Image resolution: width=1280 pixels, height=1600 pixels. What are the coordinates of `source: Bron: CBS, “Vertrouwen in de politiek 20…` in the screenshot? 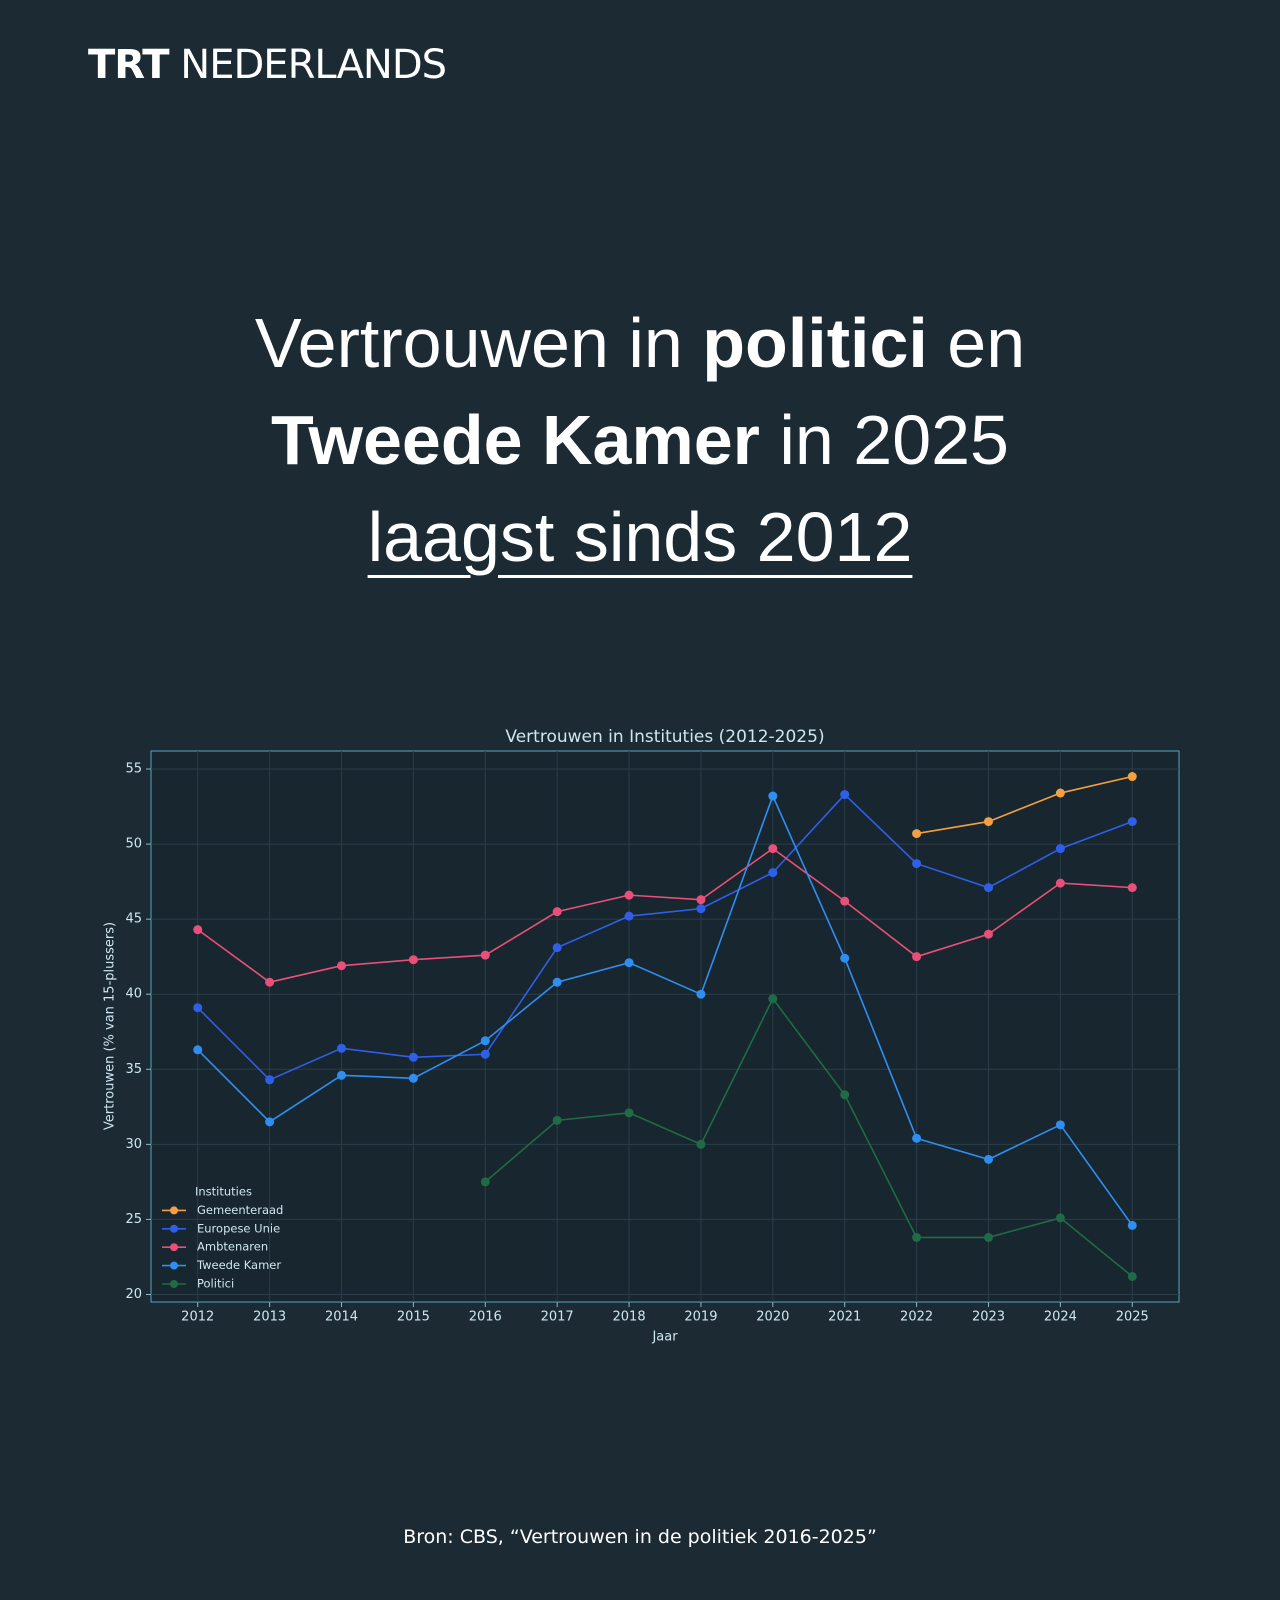 It's located at (640, 1537).